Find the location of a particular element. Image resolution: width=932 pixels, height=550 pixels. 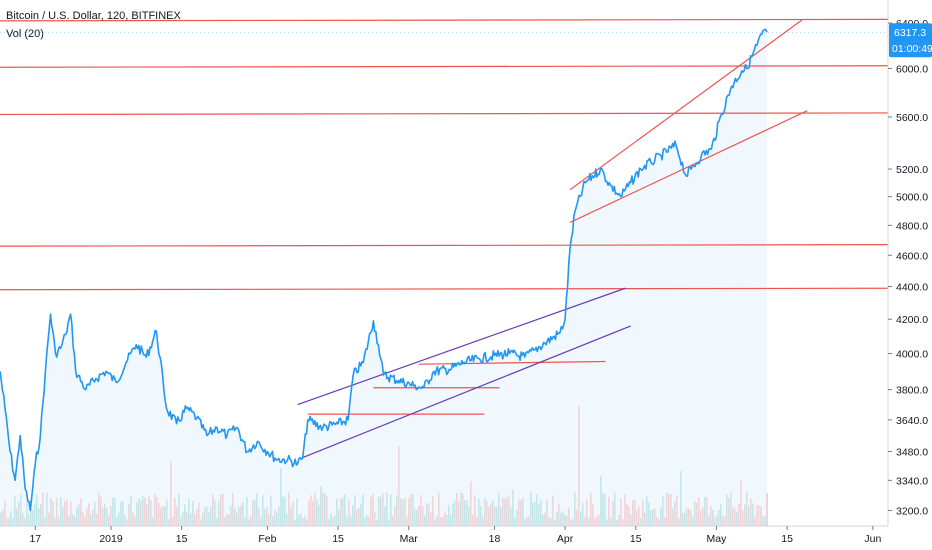

x-tick-label: Mar is located at coordinates (409, 539).